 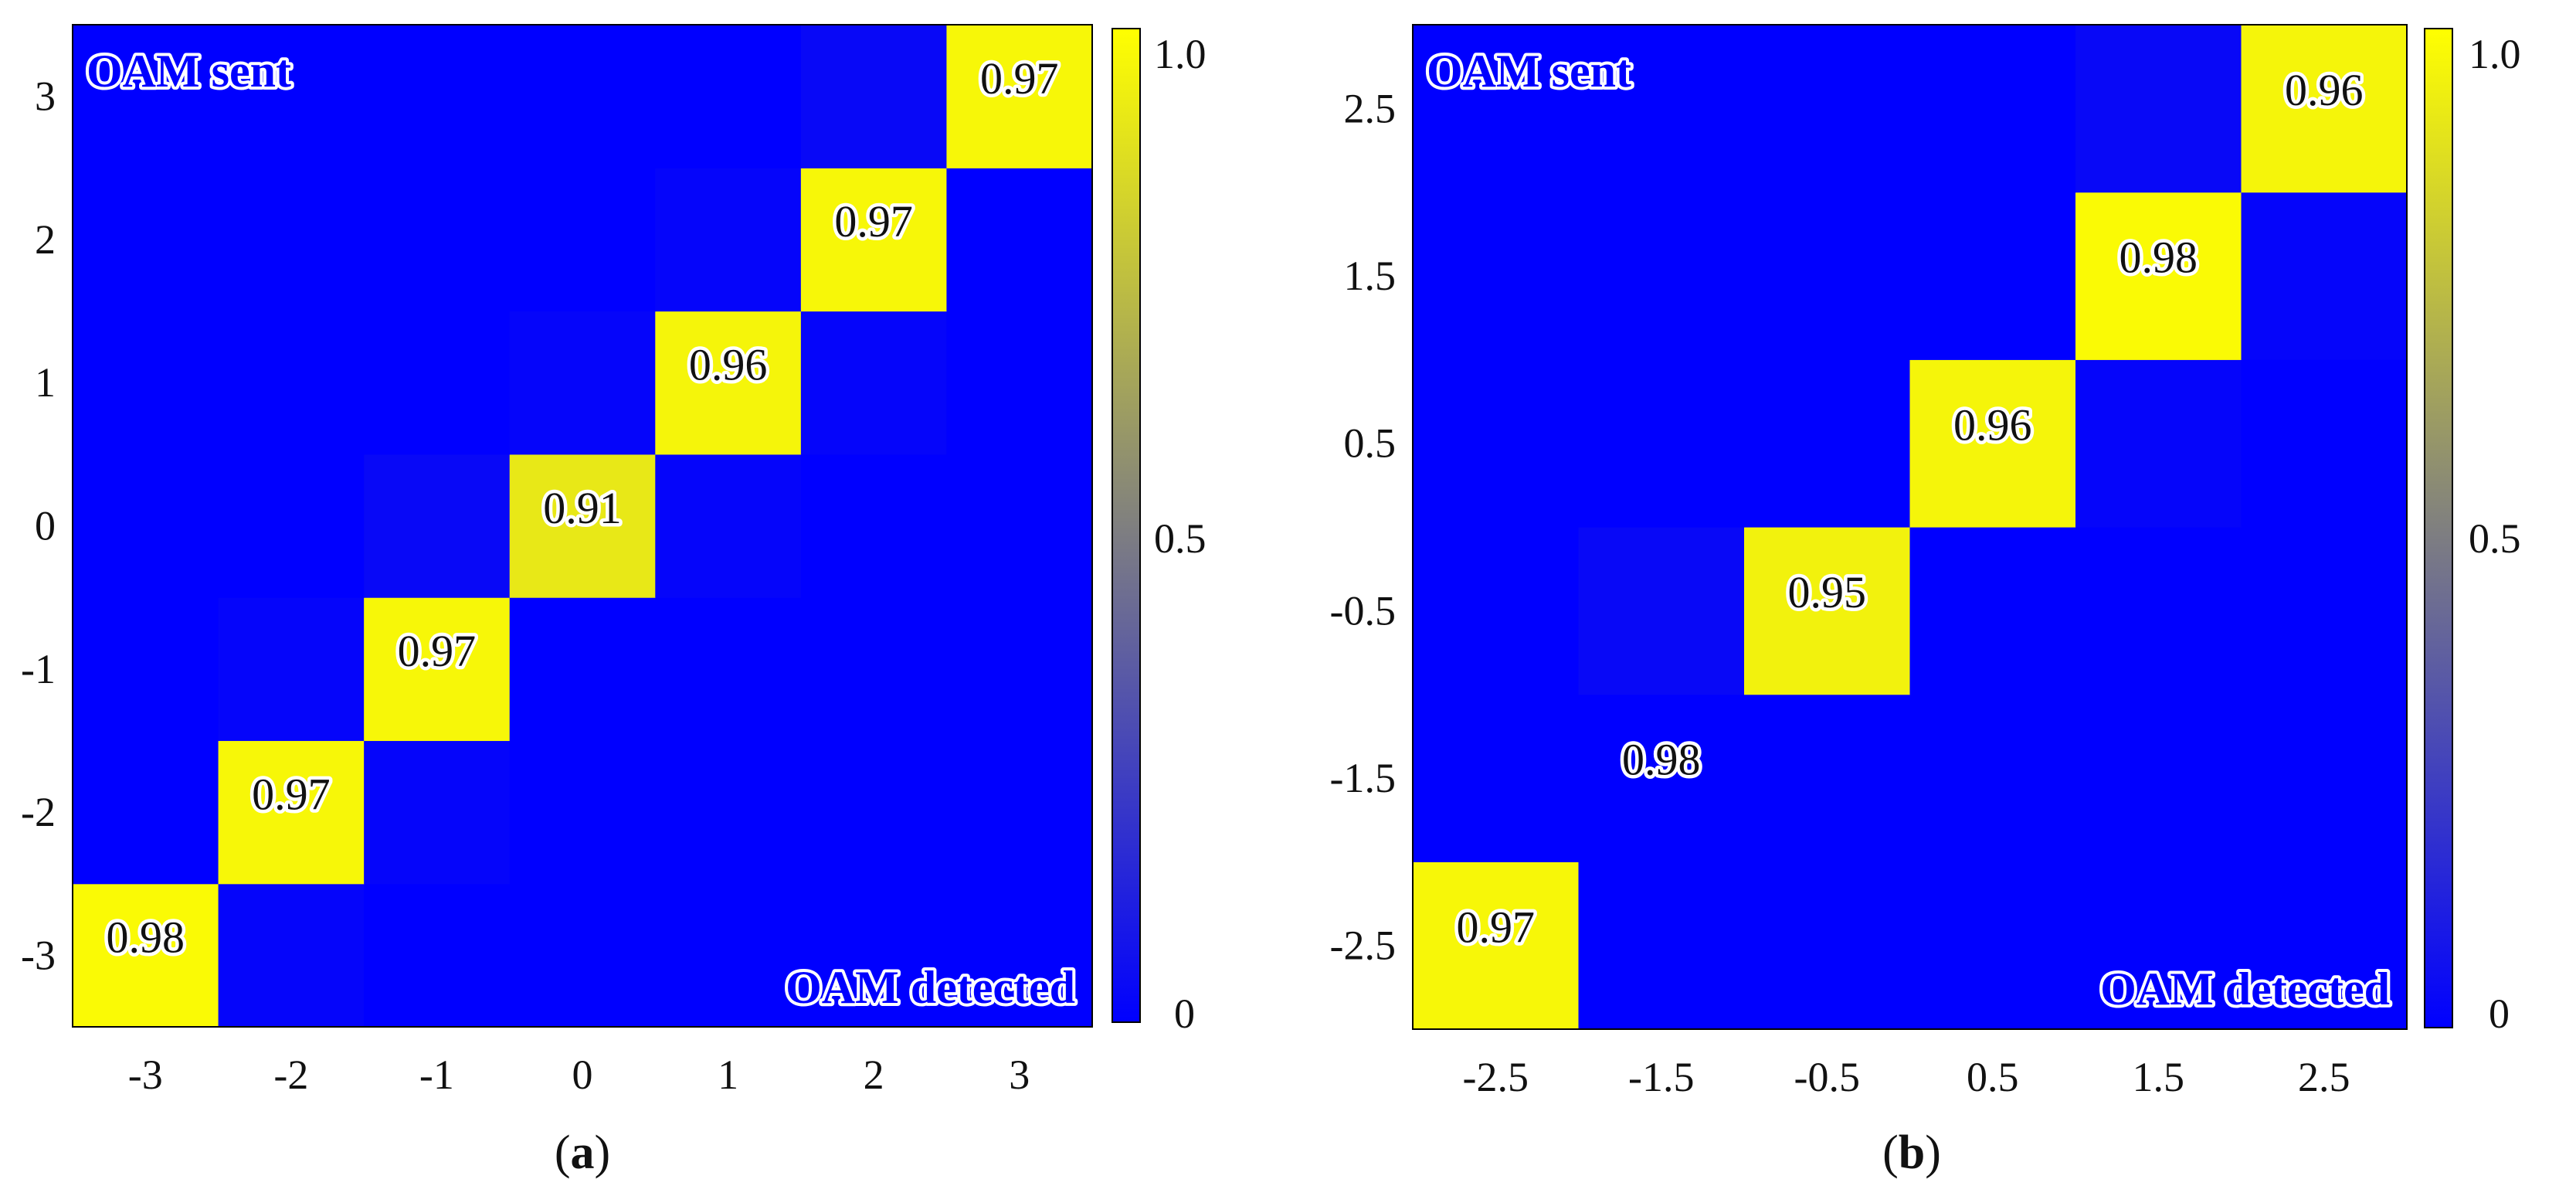 What do you see at coordinates (1019, 1075) in the screenshot?
I see `x-tick-label: 3` at bounding box center [1019, 1075].